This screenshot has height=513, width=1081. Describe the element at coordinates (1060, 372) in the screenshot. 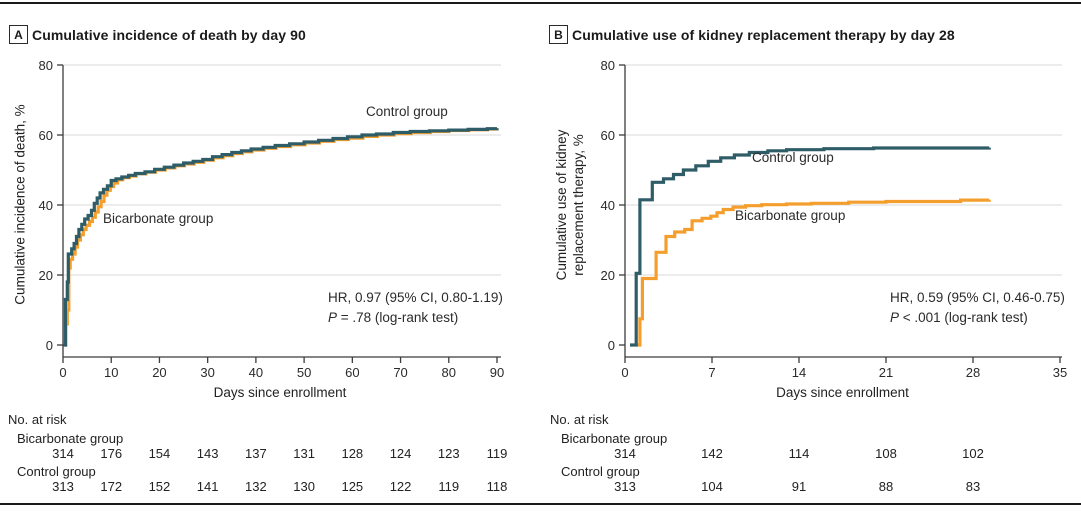

I see `svg-text: 35` at that location.